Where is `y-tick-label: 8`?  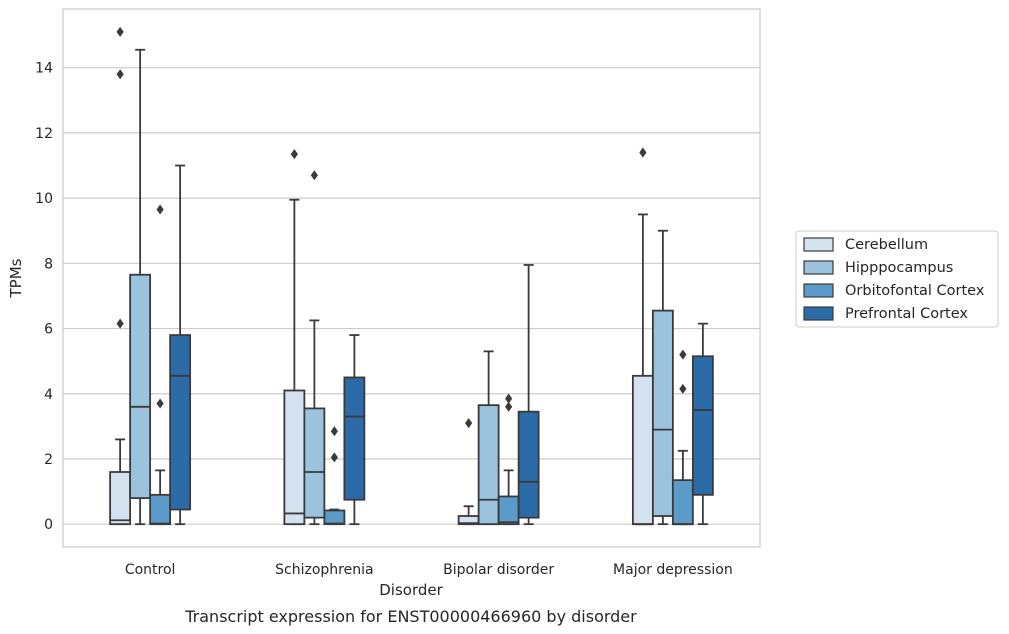
y-tick-label: 8 is located at coordinates (48, 264).